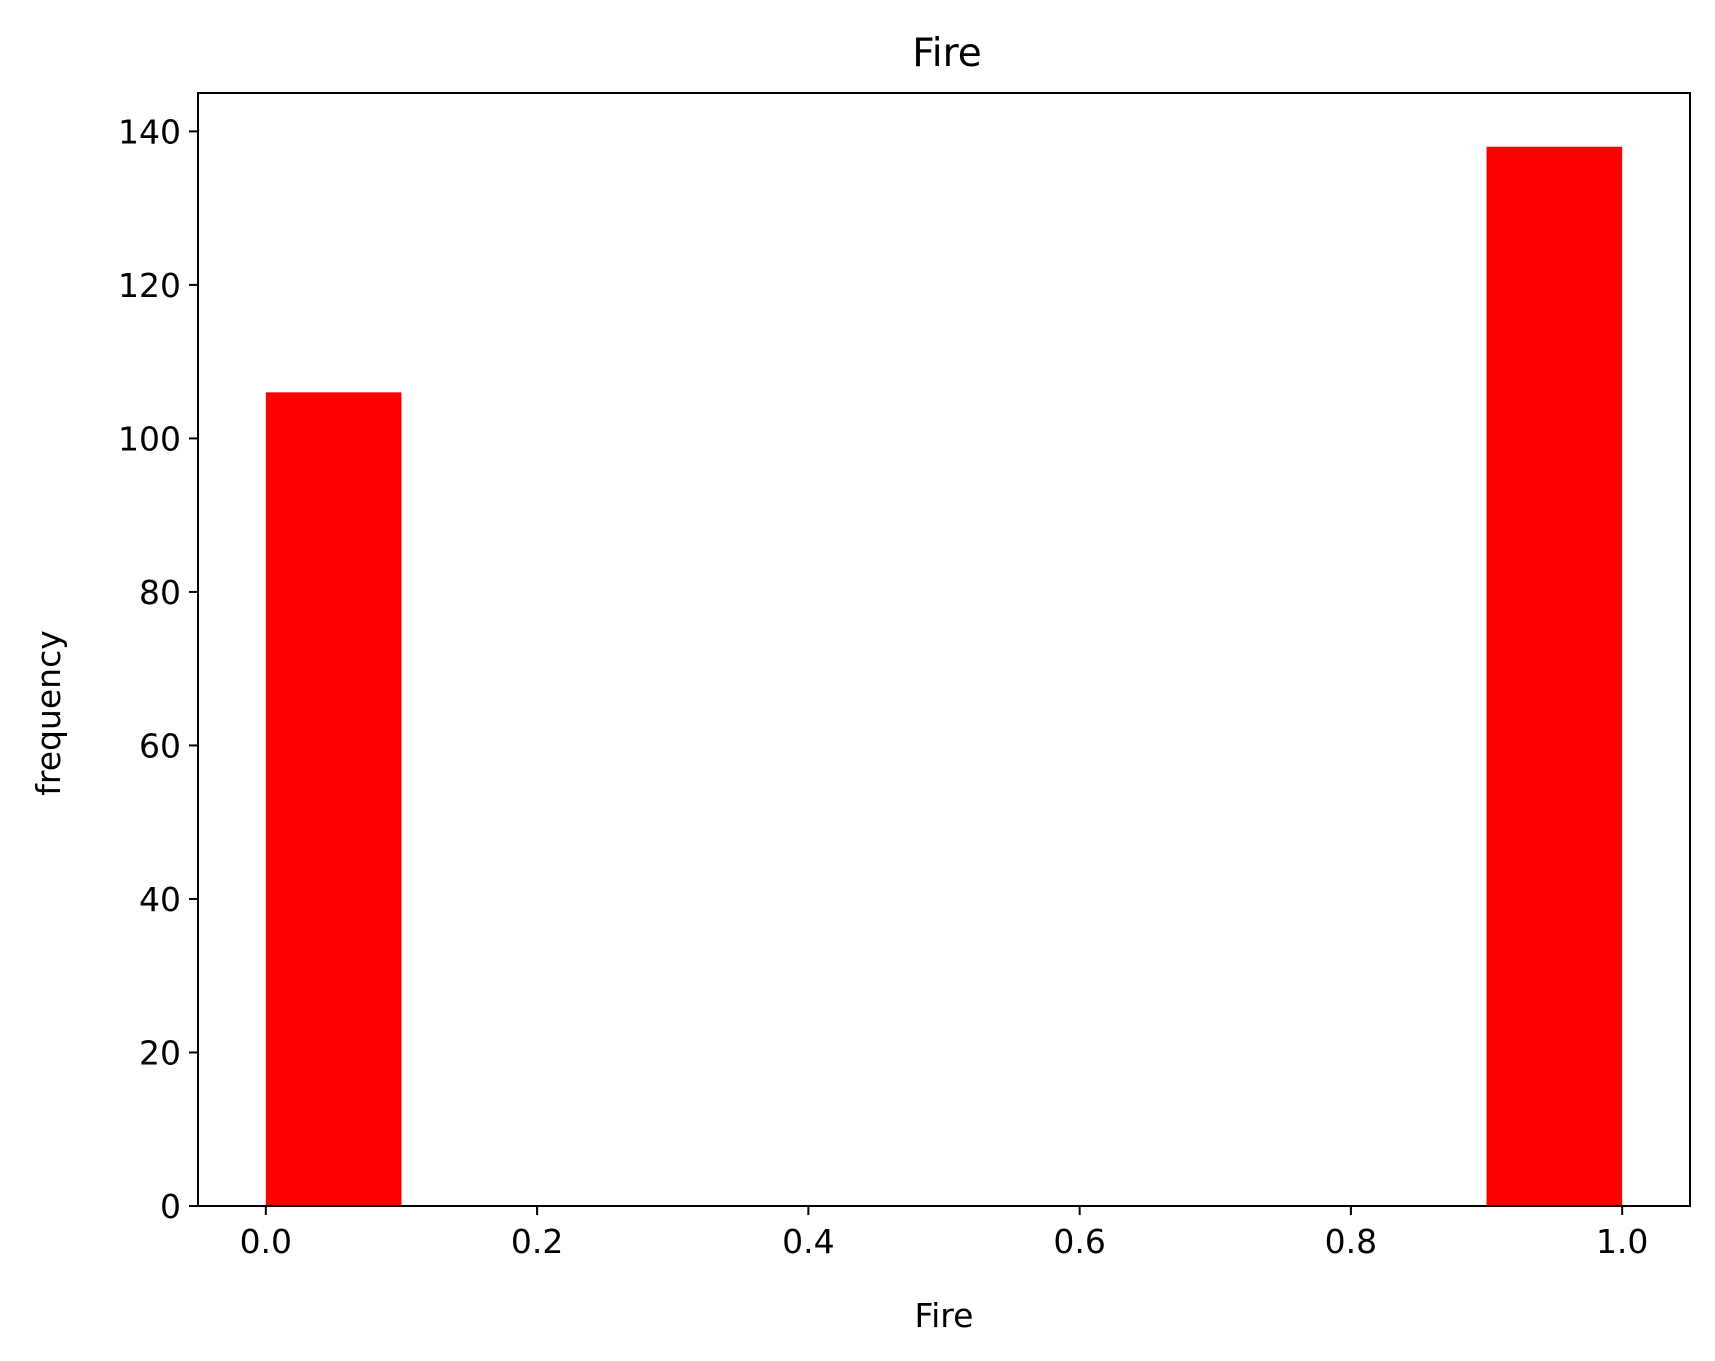  I want to click on x-tick-label: 0.0, so click(266, 1241).